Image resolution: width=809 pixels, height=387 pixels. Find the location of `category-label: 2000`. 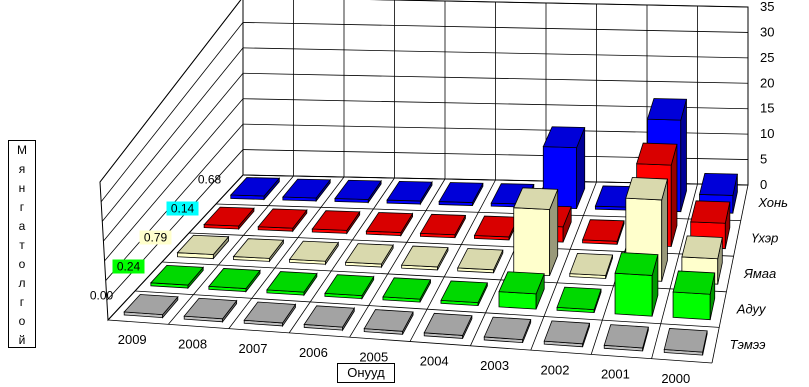

category-label: 2000 is located at coordinates (675, 378).